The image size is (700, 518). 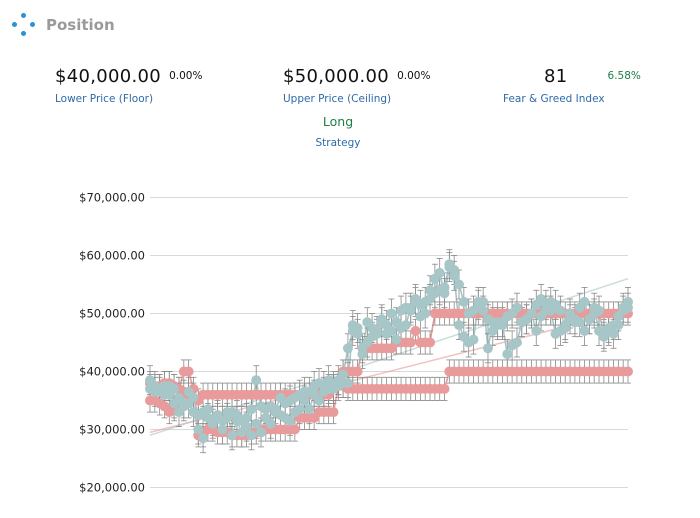 I want to click on ceiling-price-value: $50,000.00, so click(x=336, y=76).